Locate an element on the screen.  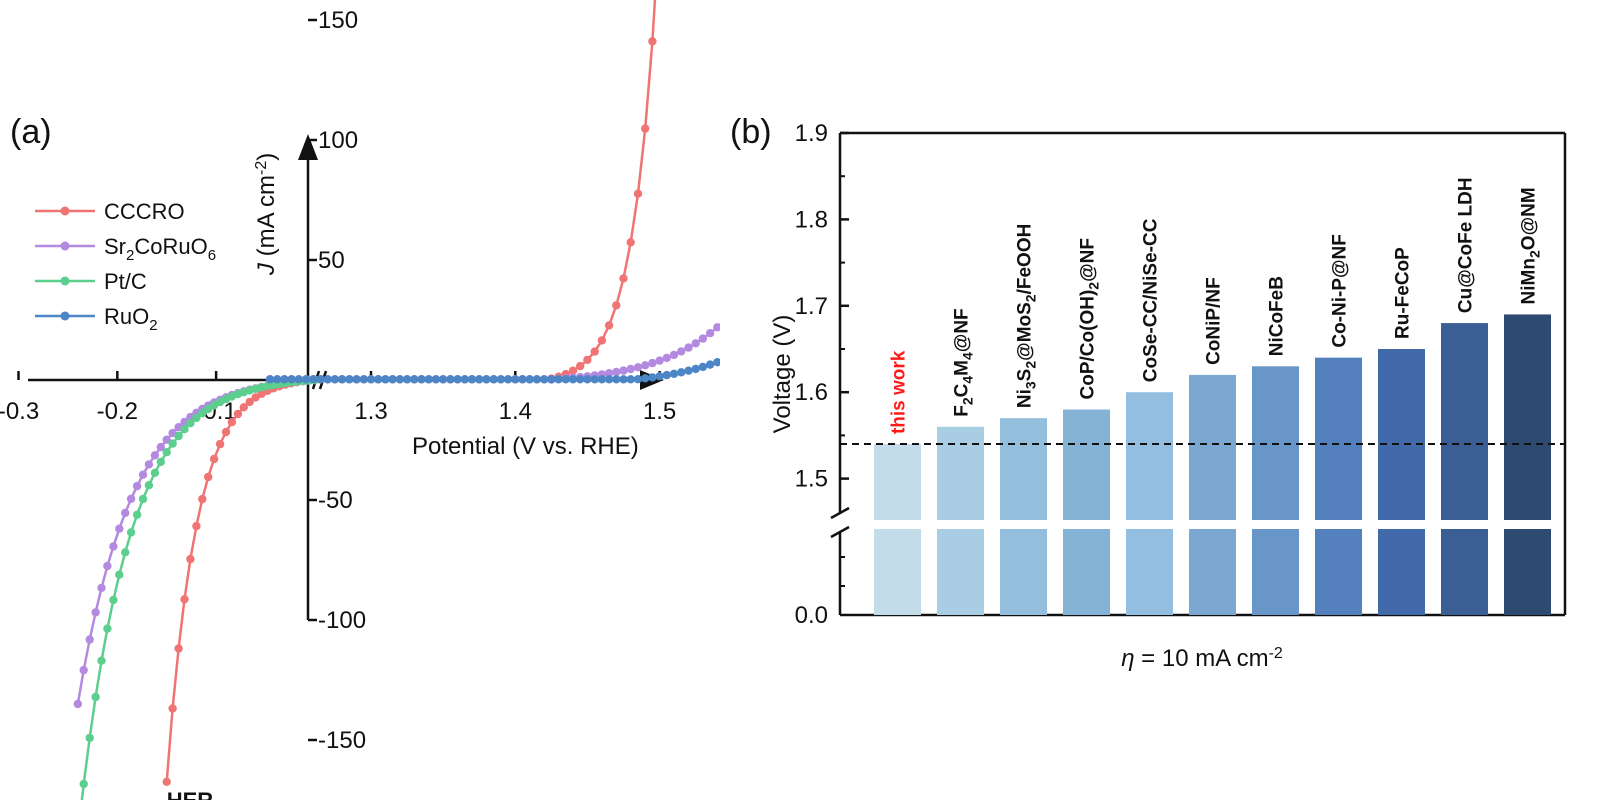
bar-label: F2C4M4@NF is located at coordinates (964, 362).